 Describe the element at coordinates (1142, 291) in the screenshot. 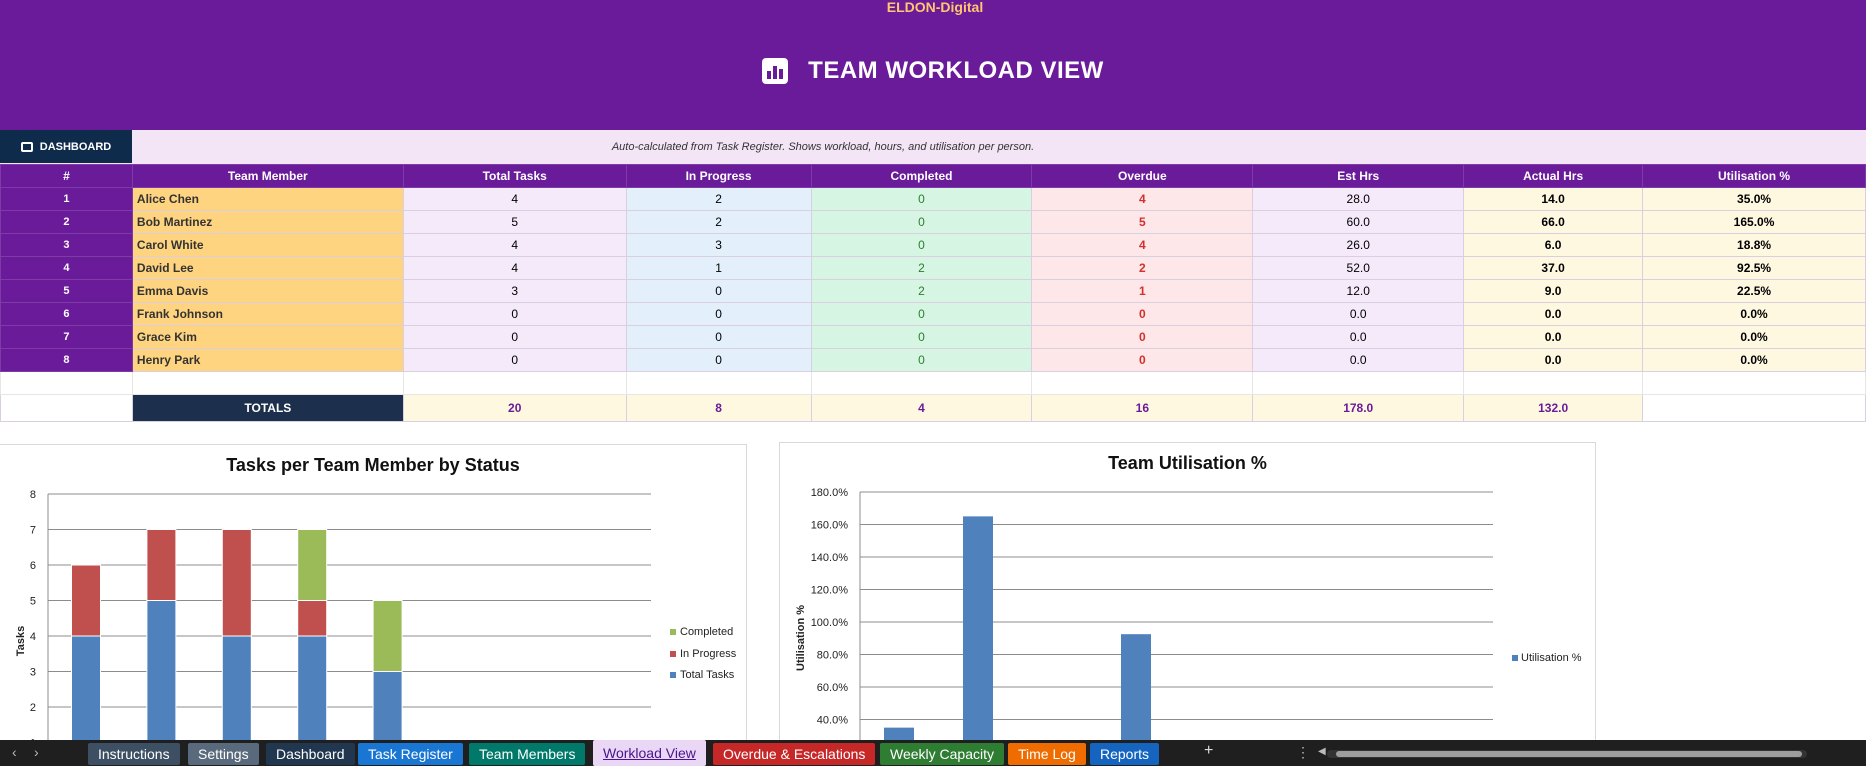

I see `overdue-cell: 1` at that location.